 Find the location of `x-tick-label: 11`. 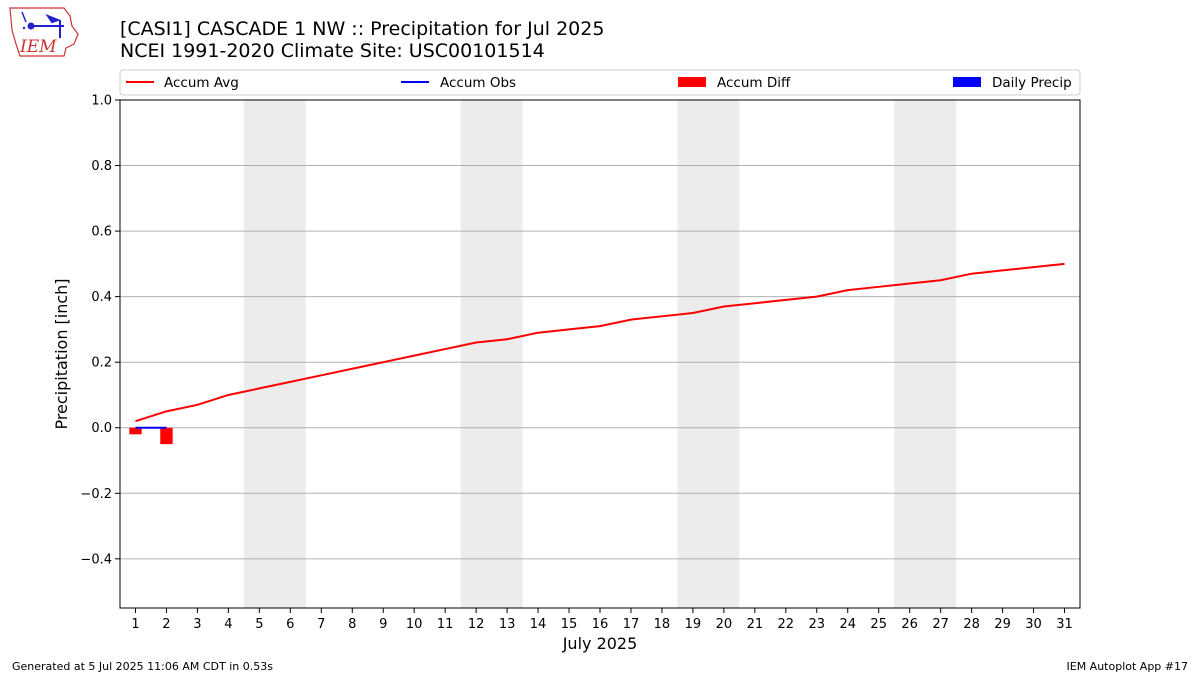

x-tick-label: 11 is located at coordinates (445, 624).